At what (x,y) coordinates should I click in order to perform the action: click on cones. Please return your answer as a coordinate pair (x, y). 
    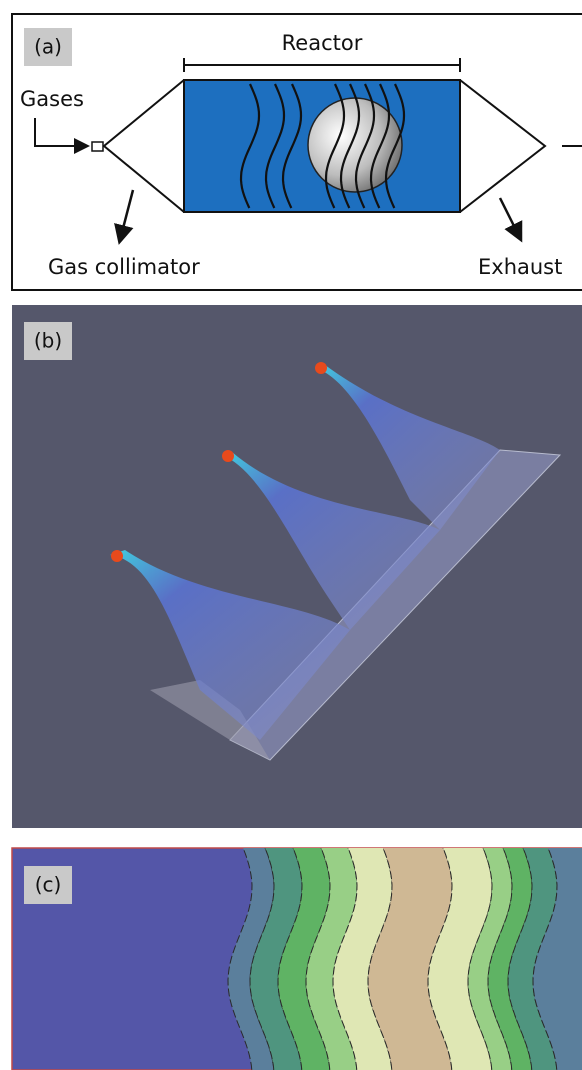
    Looking at the image, I should click on (324, 146).